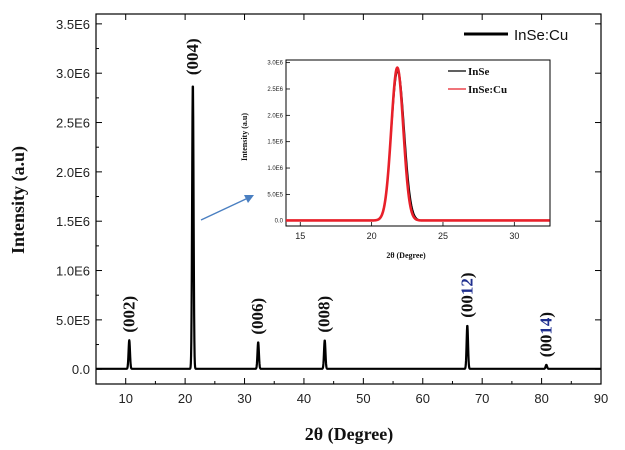 The image size is (625, 450). I want to click on inset-y-tick-label: 2.0E6, so click(275, 116).